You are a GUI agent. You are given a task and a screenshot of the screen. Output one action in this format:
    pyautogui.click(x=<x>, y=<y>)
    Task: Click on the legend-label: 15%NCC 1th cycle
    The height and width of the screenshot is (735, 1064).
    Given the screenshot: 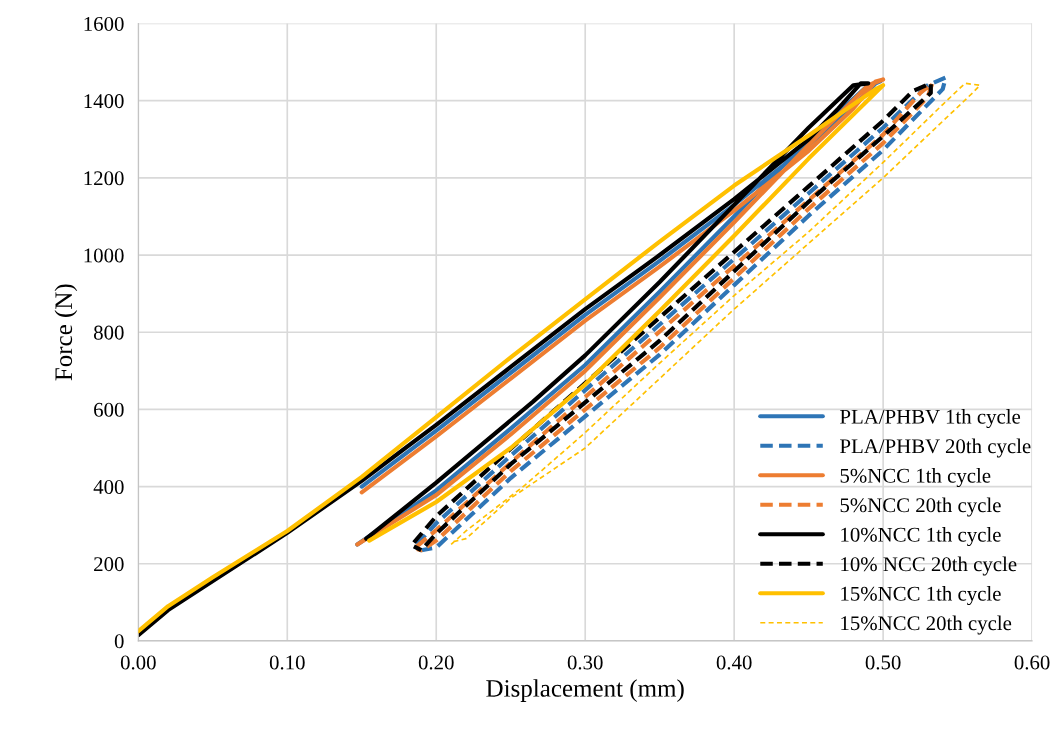 What is the action you would take?
    pyautogui.click(x=921, y=596)
    